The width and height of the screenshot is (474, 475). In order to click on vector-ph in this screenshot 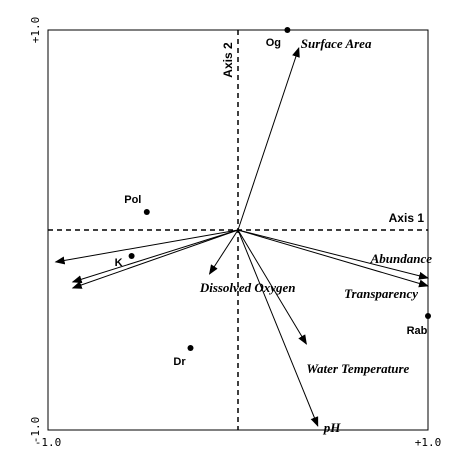, I will do `click(278, 328)`.